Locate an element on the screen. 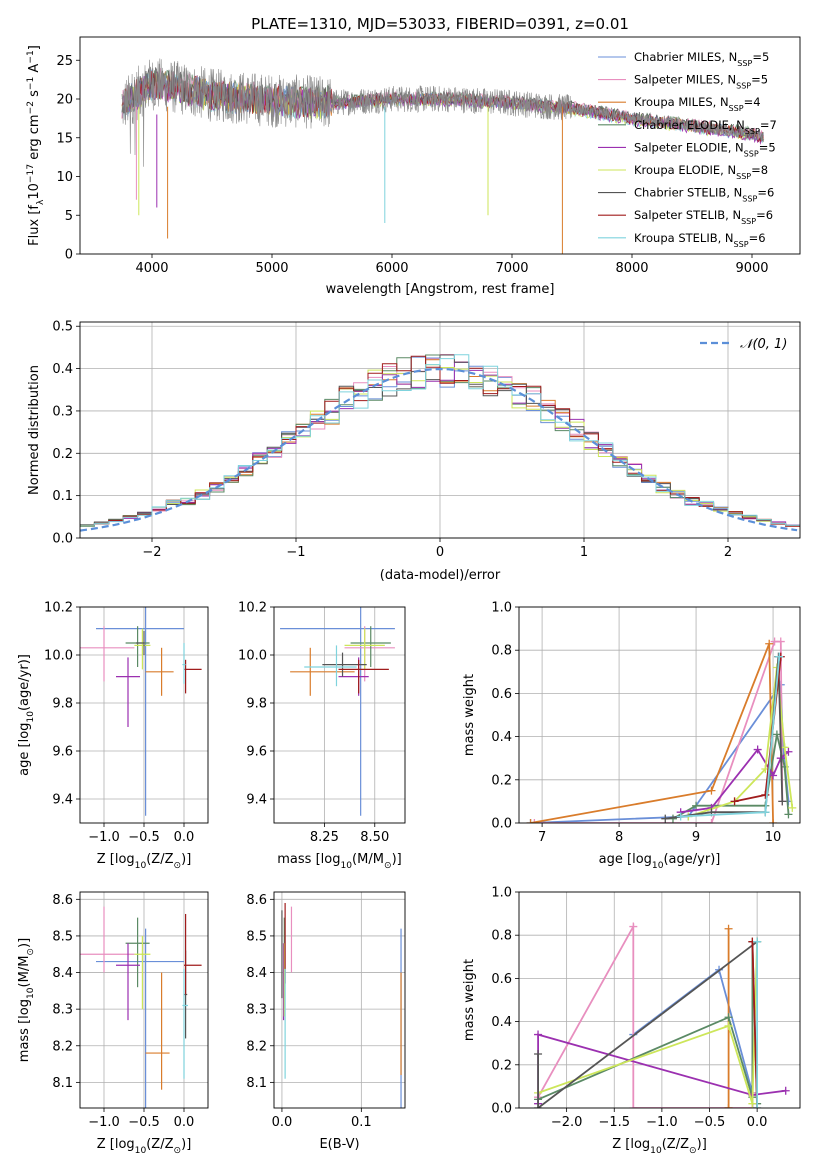 This screenshot has width=819, height=1170. x-tick-label: −1.5 is located at coordinates (614, 1122).